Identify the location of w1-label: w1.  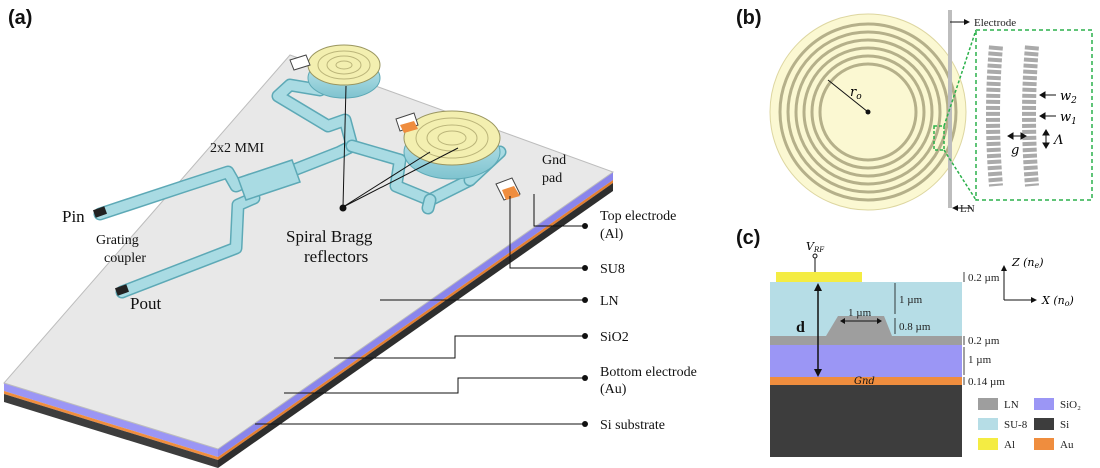
(1068, 118).